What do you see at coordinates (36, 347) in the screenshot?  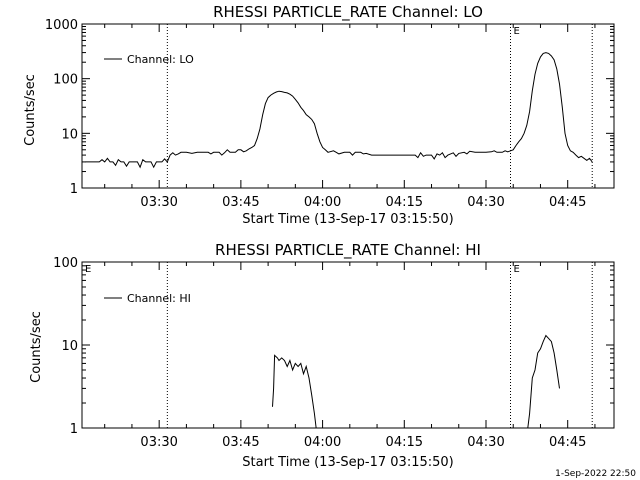 I see `panel-hi-ylabel: Counts/sec` at bounding box center [36, 347].